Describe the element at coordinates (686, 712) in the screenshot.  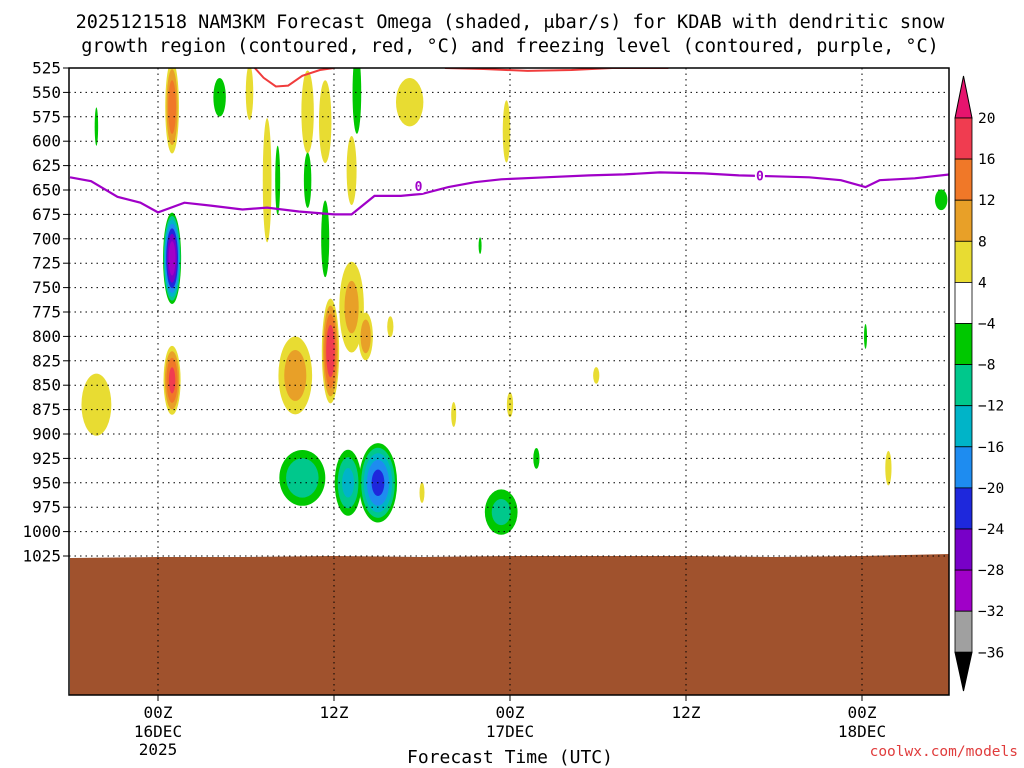
I see `x-tick-label: 12Z` at that location.